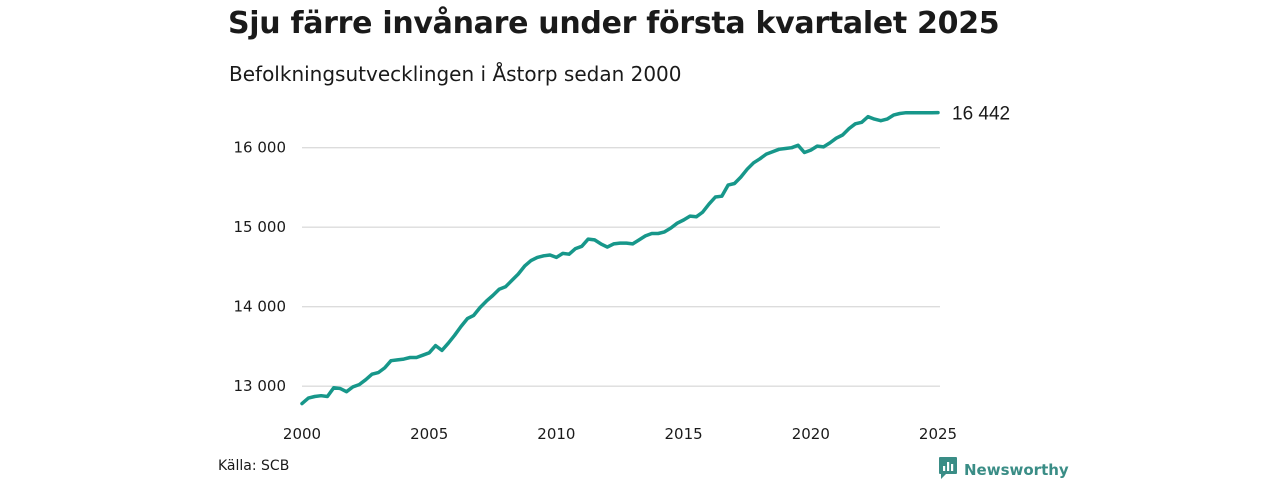 The image size is (1280, 484). Describe the element at coordinates (260, 227) in the screenshot. I see `y-tick-label: 15 000` at that location.